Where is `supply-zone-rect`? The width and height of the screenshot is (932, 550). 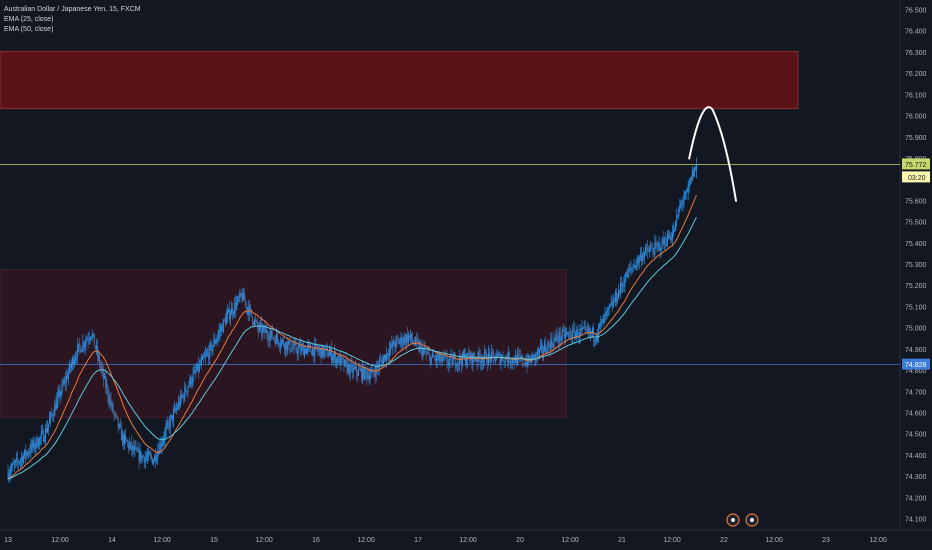
supply-zone-rect is located at coordinates (399, 80).